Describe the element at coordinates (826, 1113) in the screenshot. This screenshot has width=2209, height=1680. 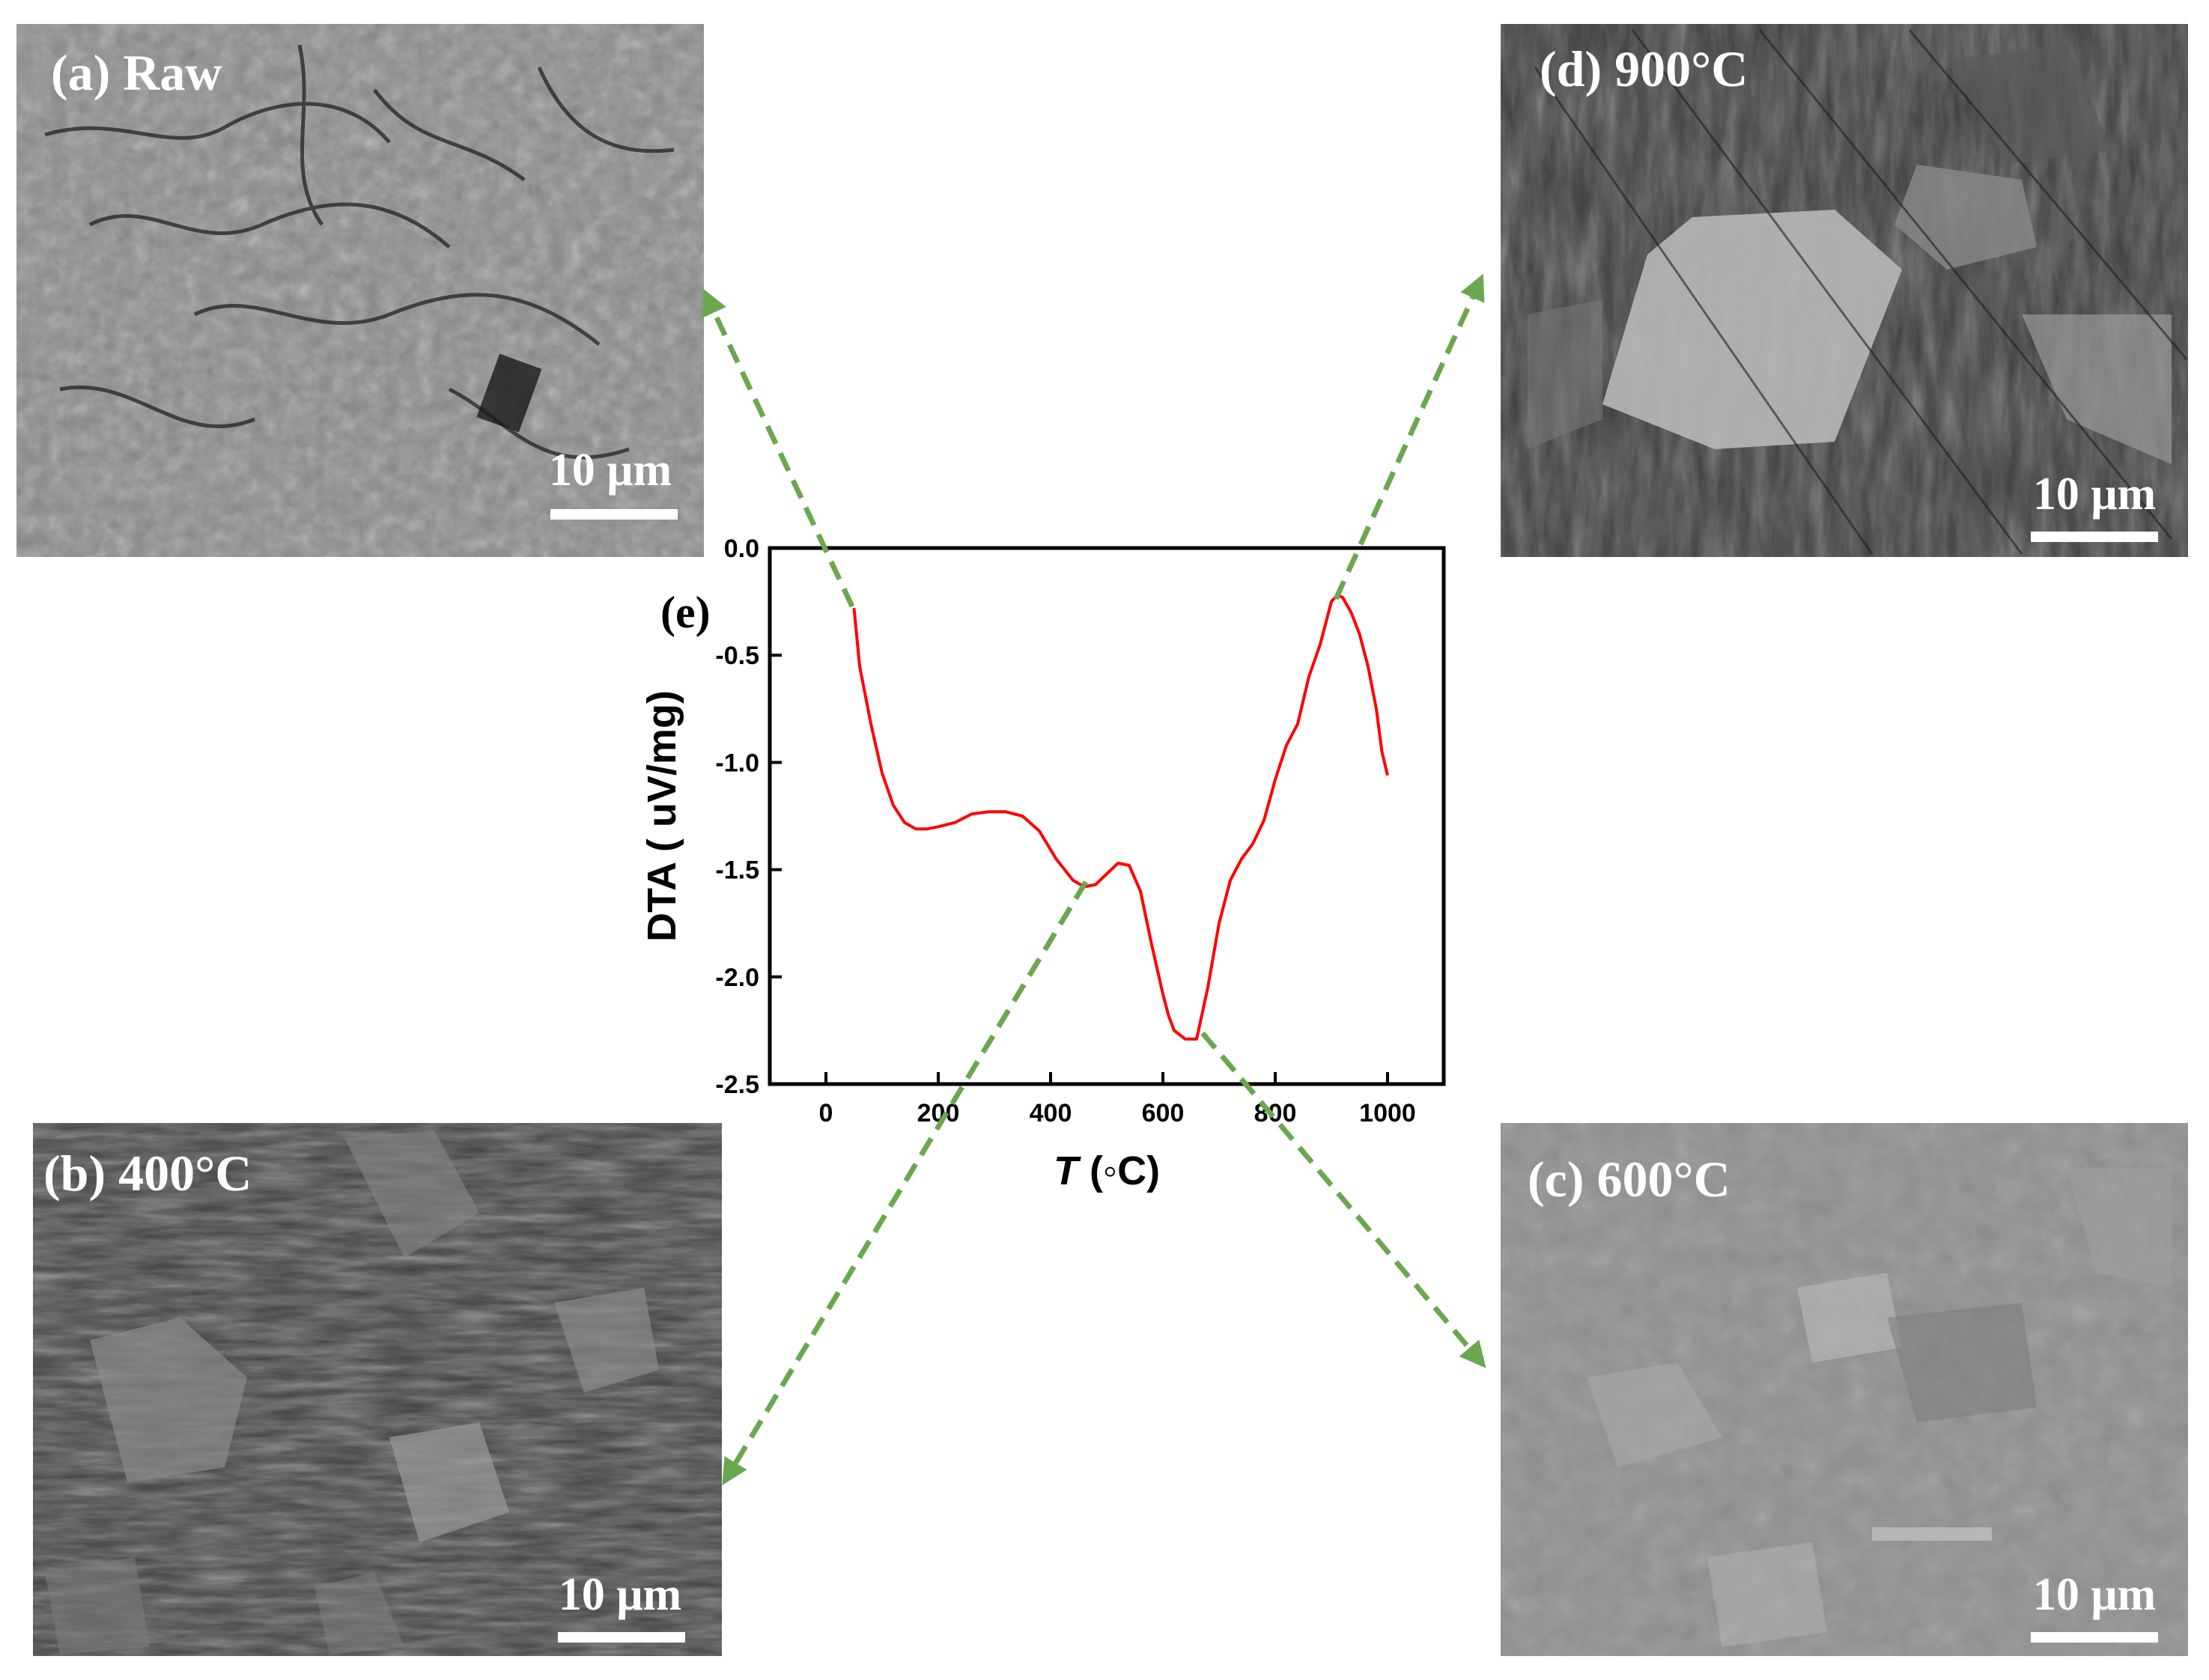
I see `x-tick-label: 0` at that location.